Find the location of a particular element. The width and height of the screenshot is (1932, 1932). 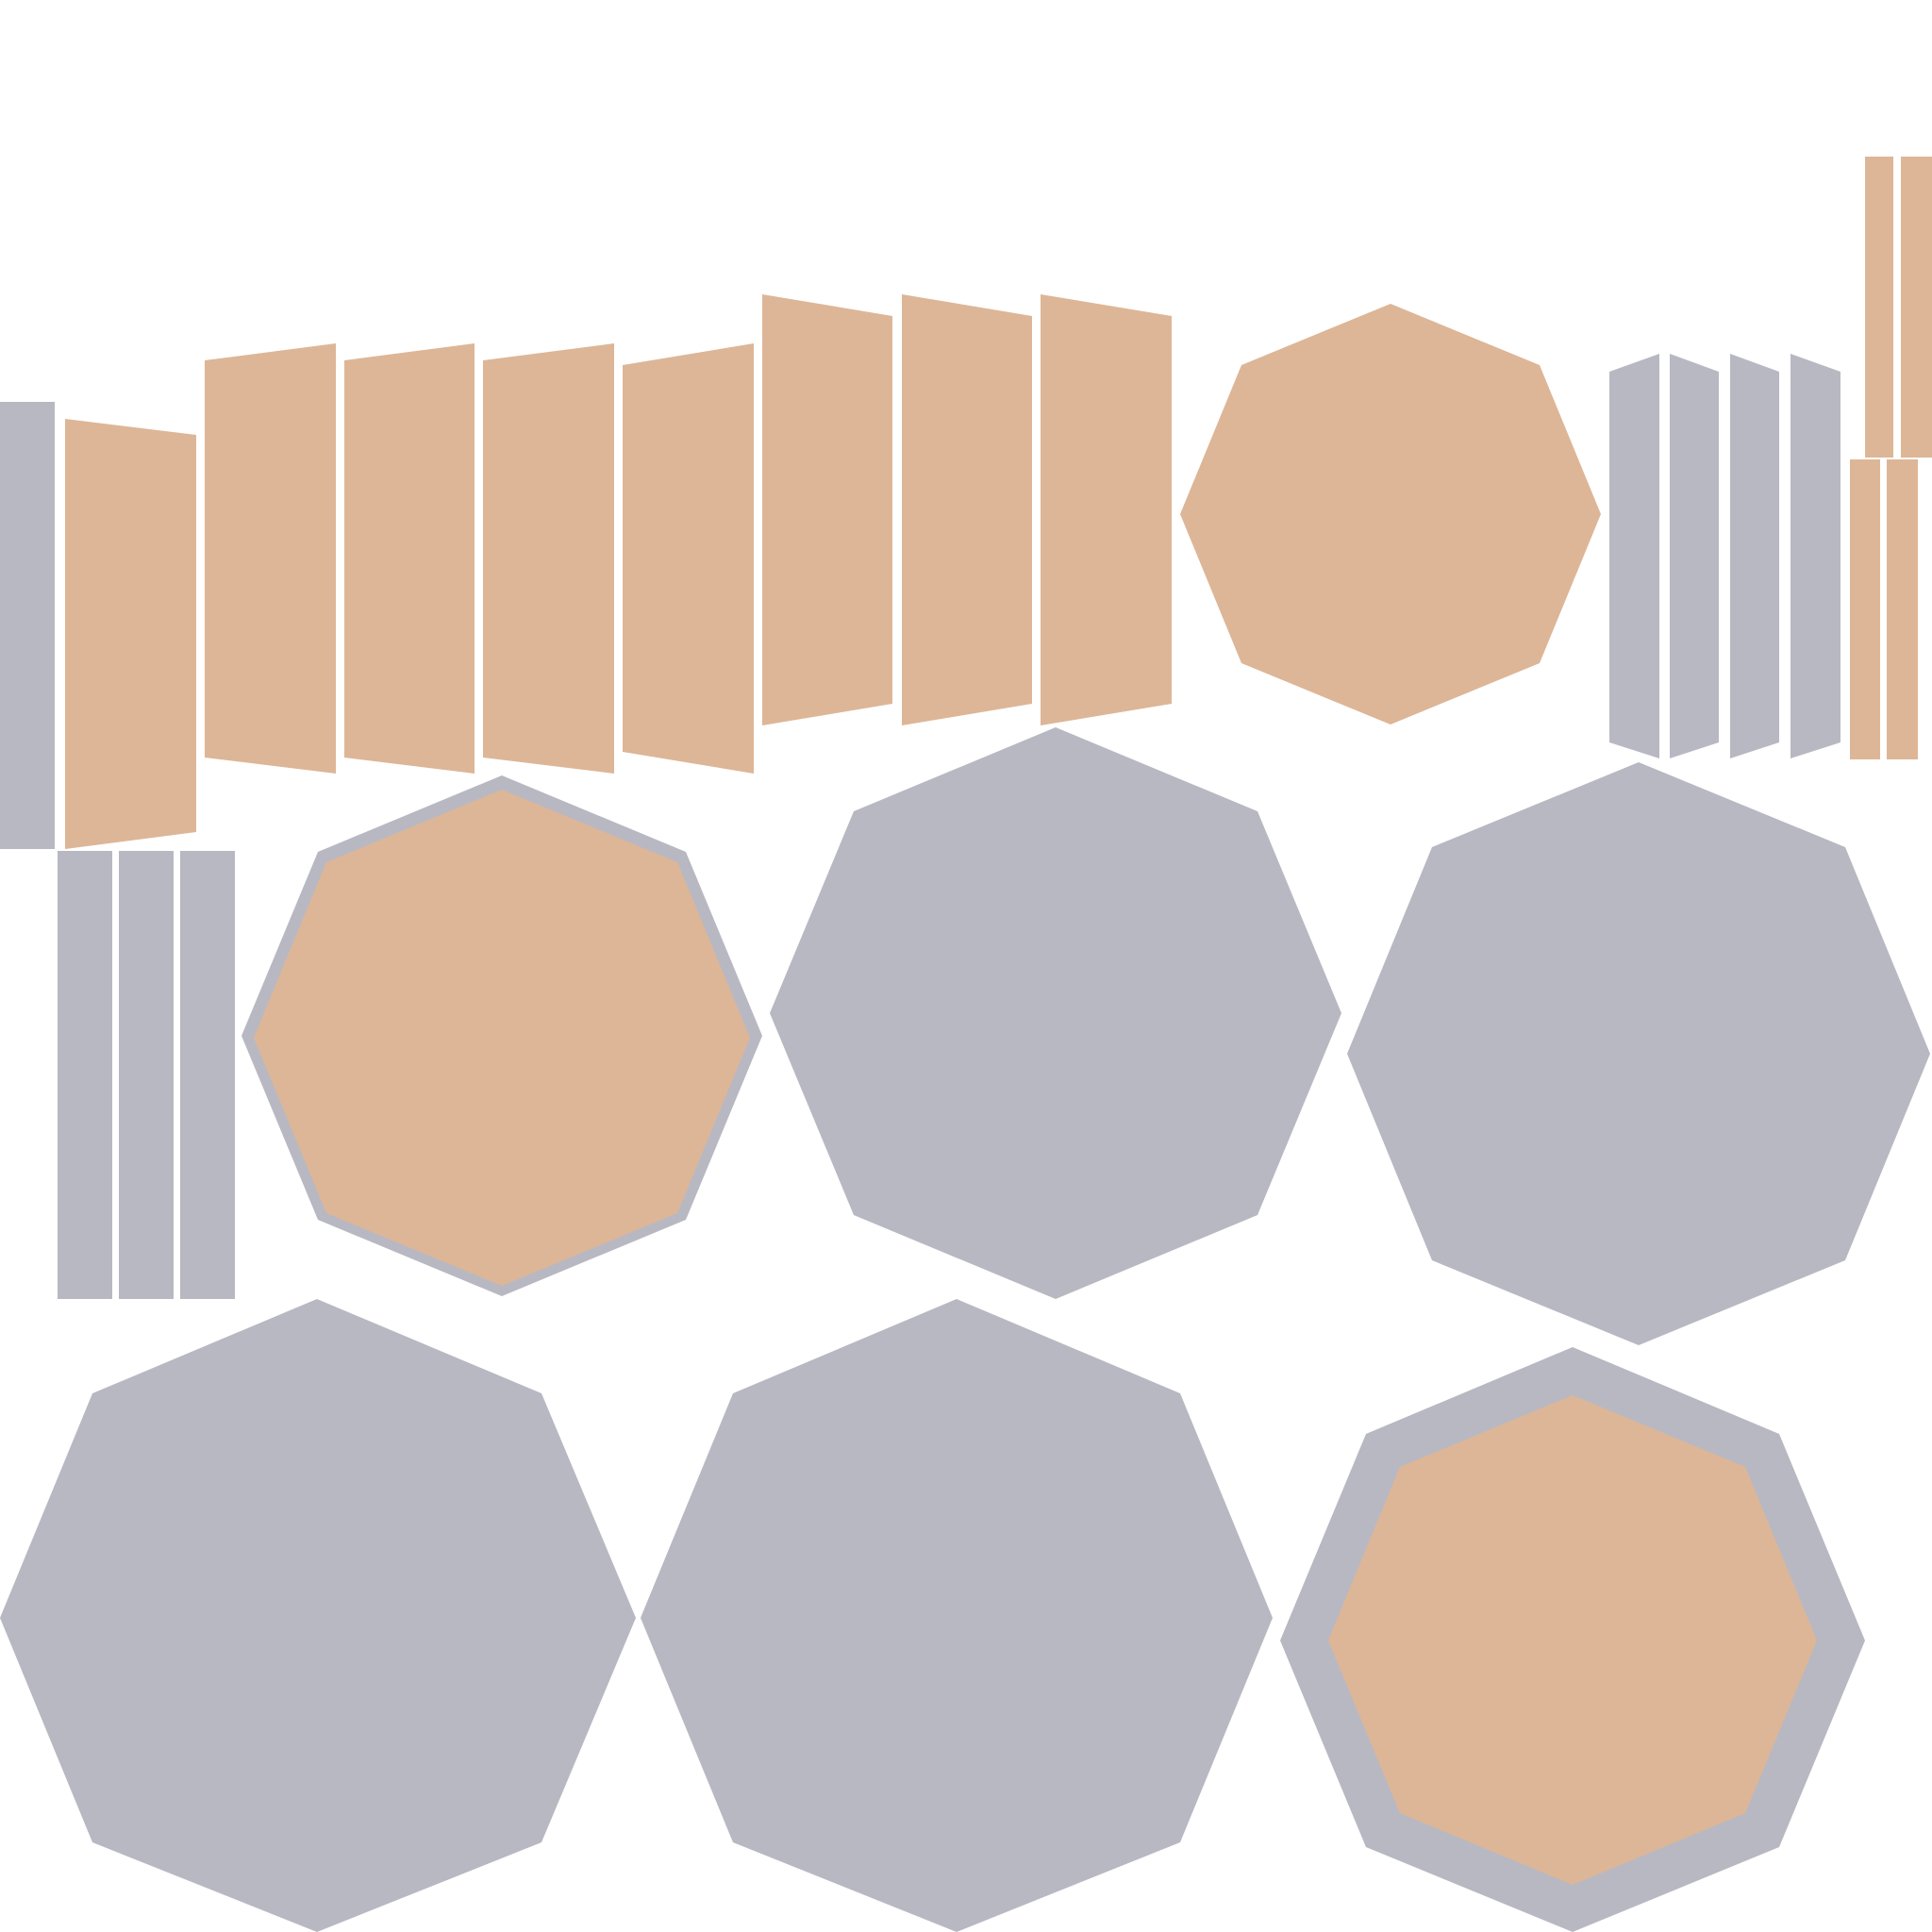

bordered-octagon-large is located at coordinates (1572, 1640).